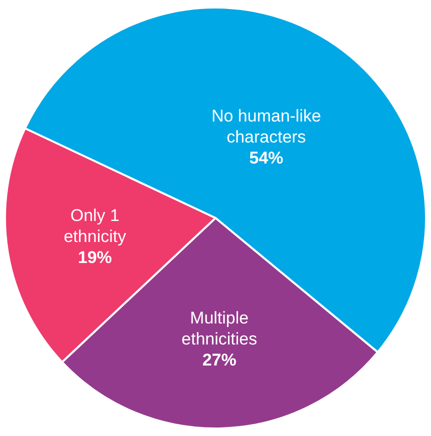 The width and height of the screenshot is (431, 436). Describe the element at coordinates (219, 360) in the screenshot. I see `data-label: 27%` at that location.